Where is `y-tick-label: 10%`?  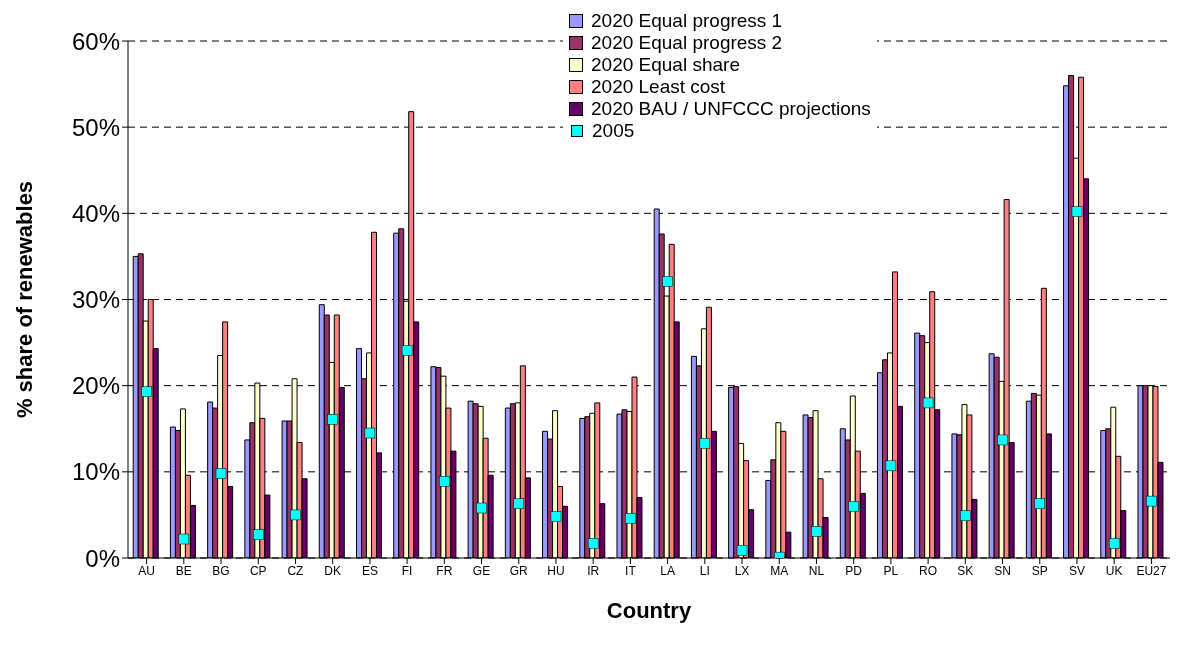
y-tick-label: 10% is located at coordinates (95, 472).